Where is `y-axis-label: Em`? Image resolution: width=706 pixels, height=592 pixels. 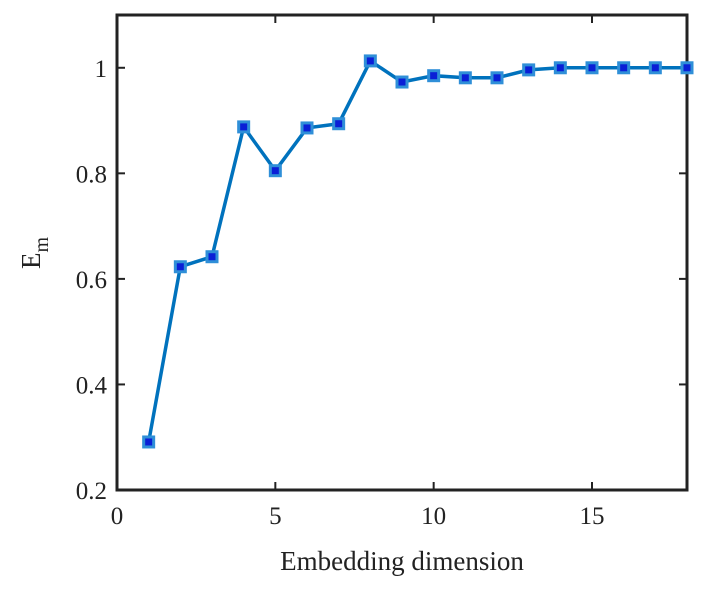 y-axis-label: Em is located at coordinates (34, 253).